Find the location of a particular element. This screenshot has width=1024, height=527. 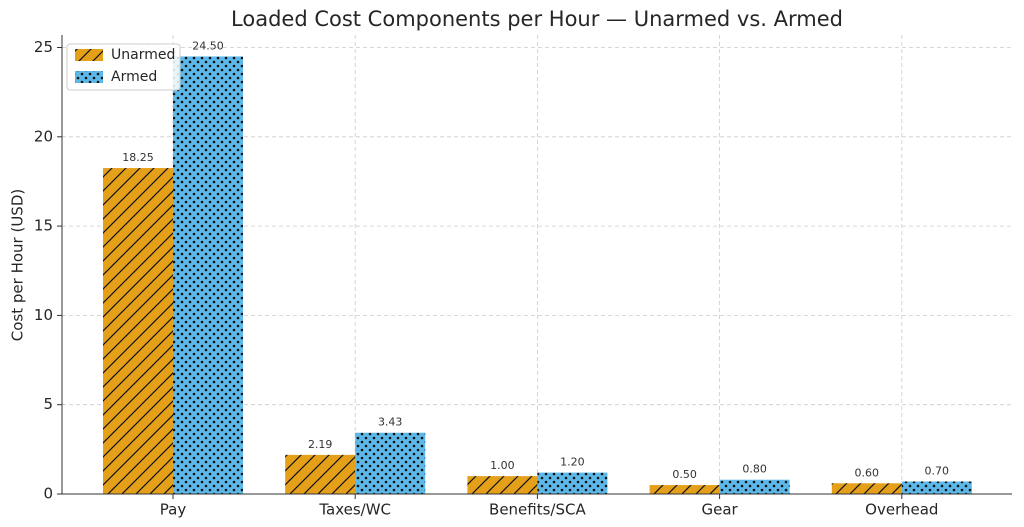

value-label: 0.70 is located at coordinates (937, 470).